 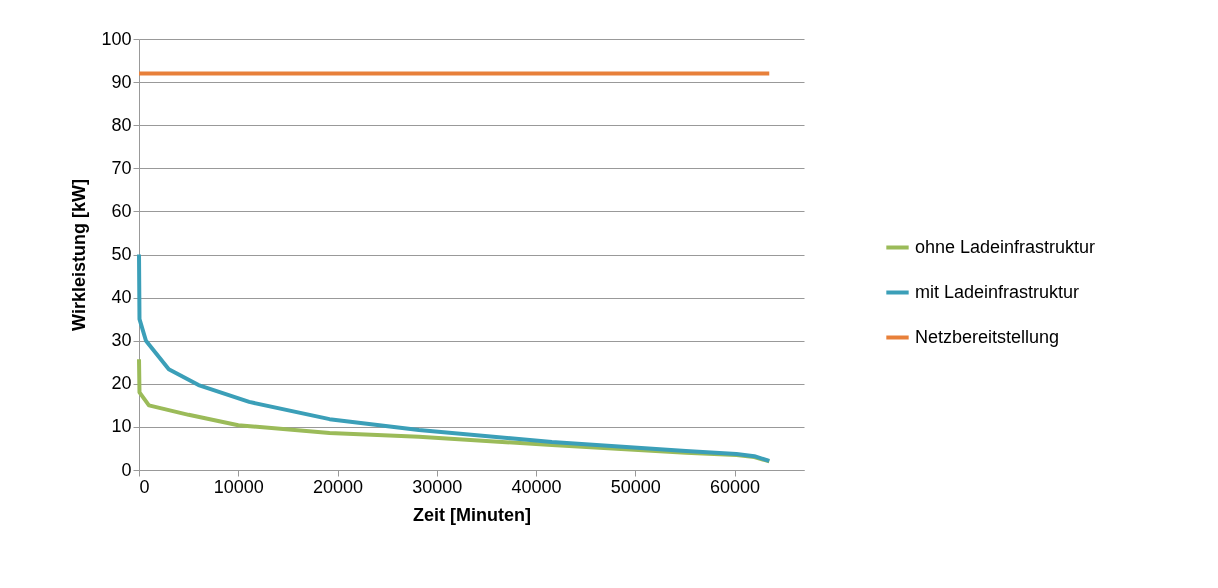 What do you see at coordinates (121, 254) in the screenshot?
I see `y-tick-label: 50` at bounding box center [121, 254].